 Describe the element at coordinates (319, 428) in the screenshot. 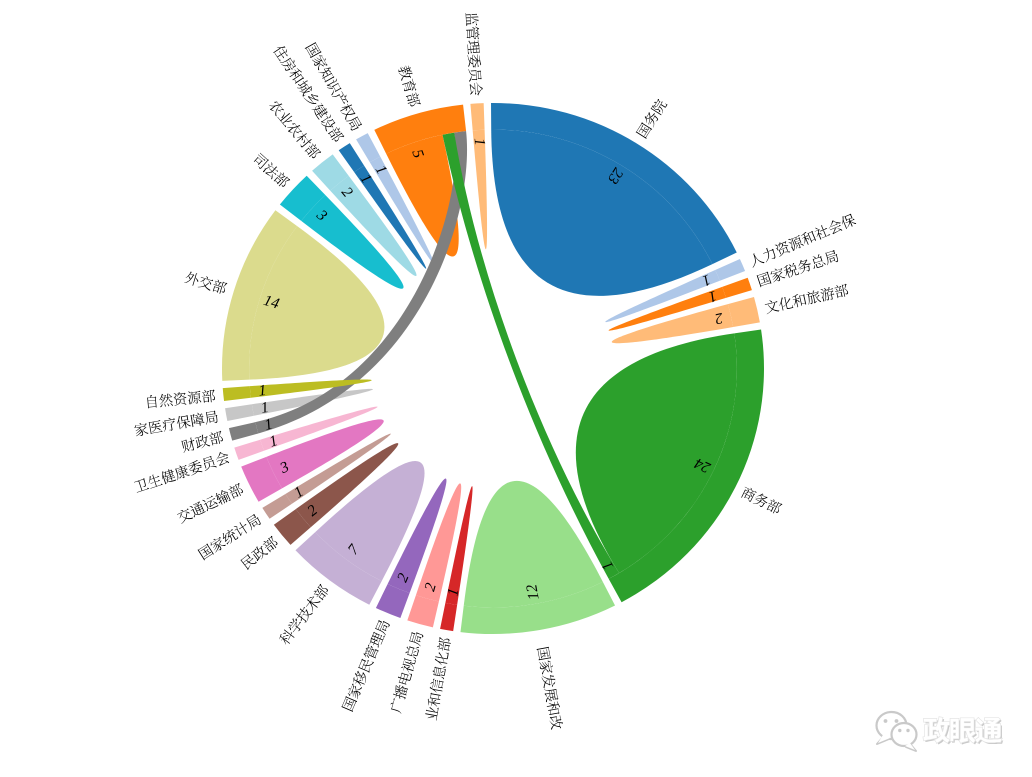

I see `self-ribbon-卫生健康委员会` at that location.